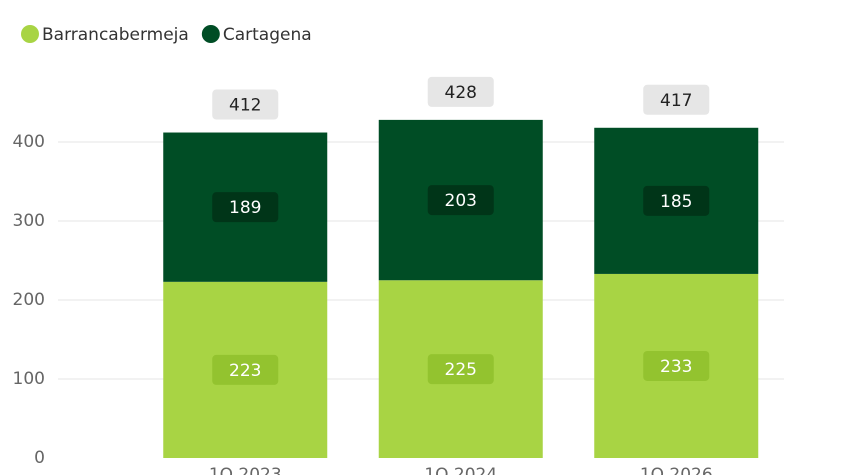 This screenshot has width=849, height=475. I want to click on y-tick-label: 400, so click(29, 142).